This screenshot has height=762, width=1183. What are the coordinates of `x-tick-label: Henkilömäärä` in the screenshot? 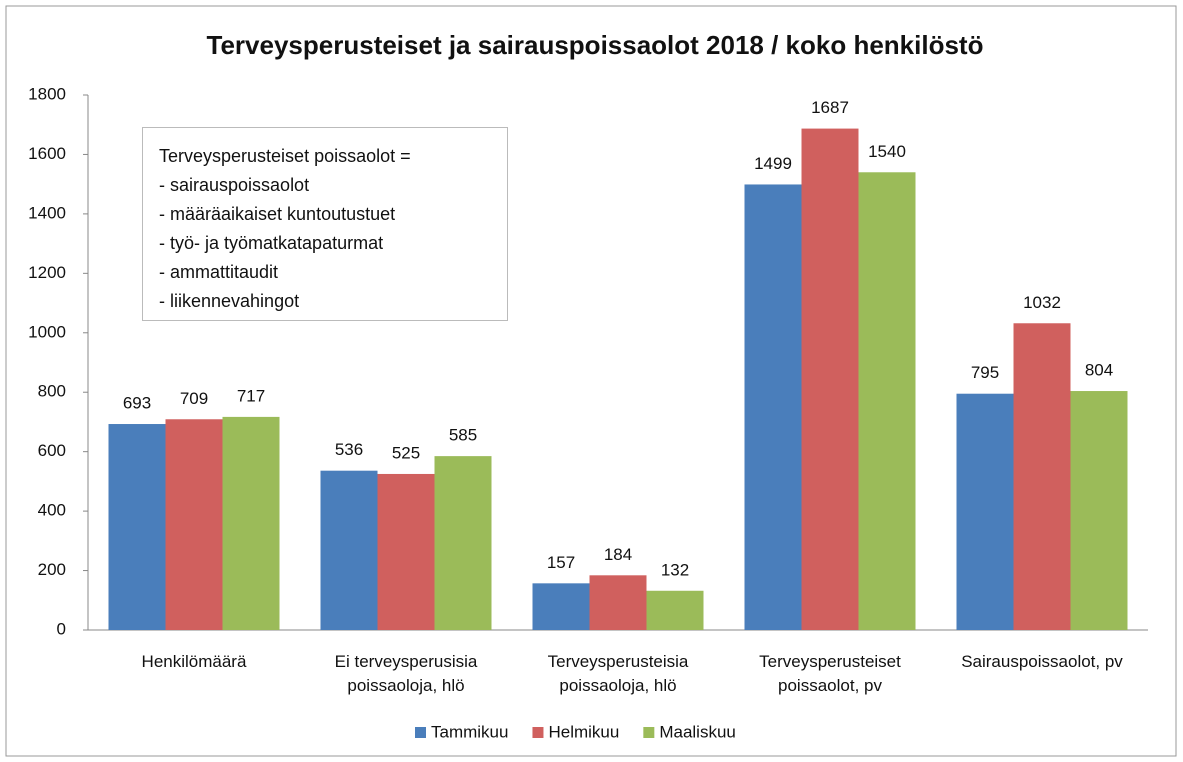 It's located at (194, 661).